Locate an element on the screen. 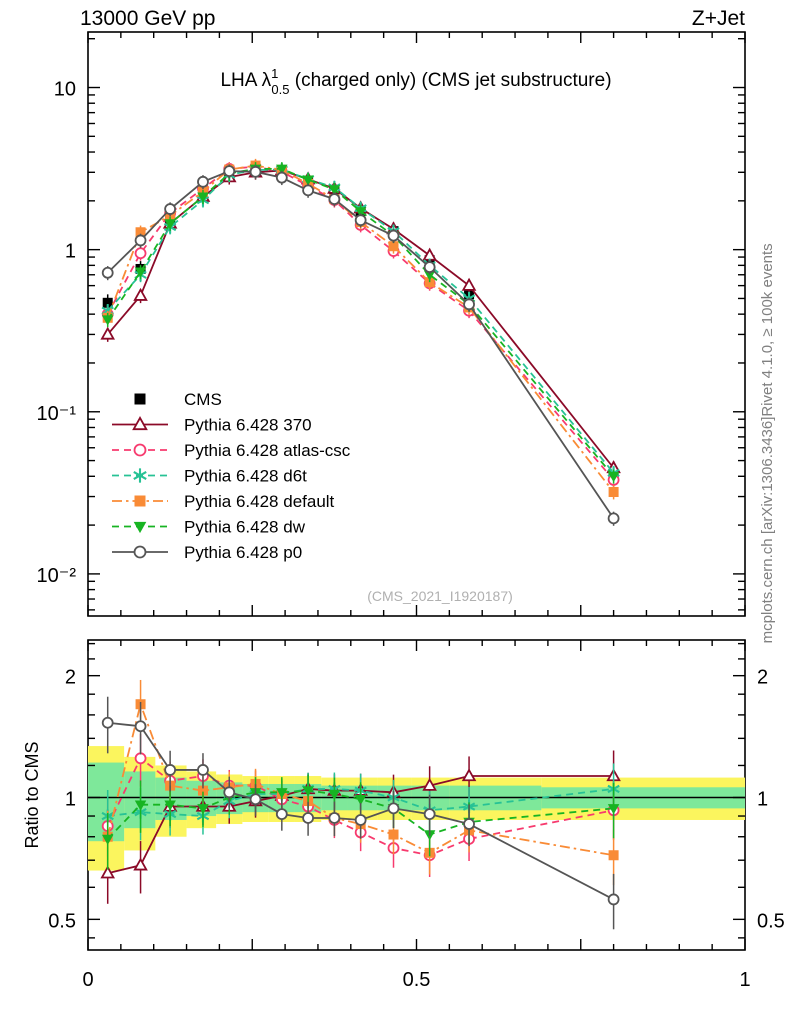 This screenshot has width=786, height=1024. xtick-label: 0.5 is located at coordinates (417, 980).